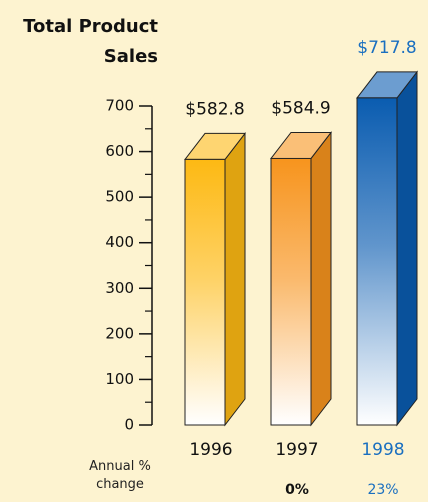  What do you see at coordinates (119, 197) in the screenshot?
I see `y-tick-label: 500` at bounding box center [119, 197].